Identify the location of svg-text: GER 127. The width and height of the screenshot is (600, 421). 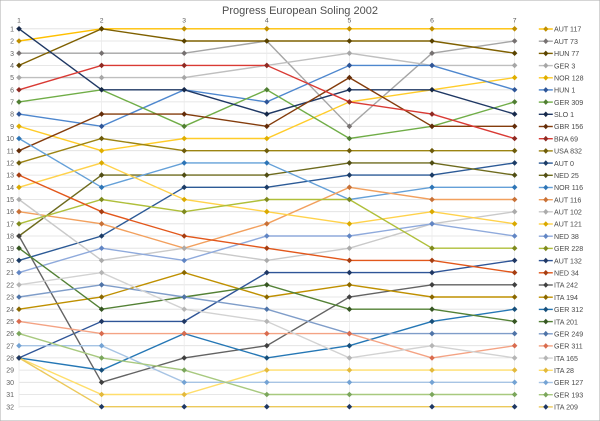
(568, 383).